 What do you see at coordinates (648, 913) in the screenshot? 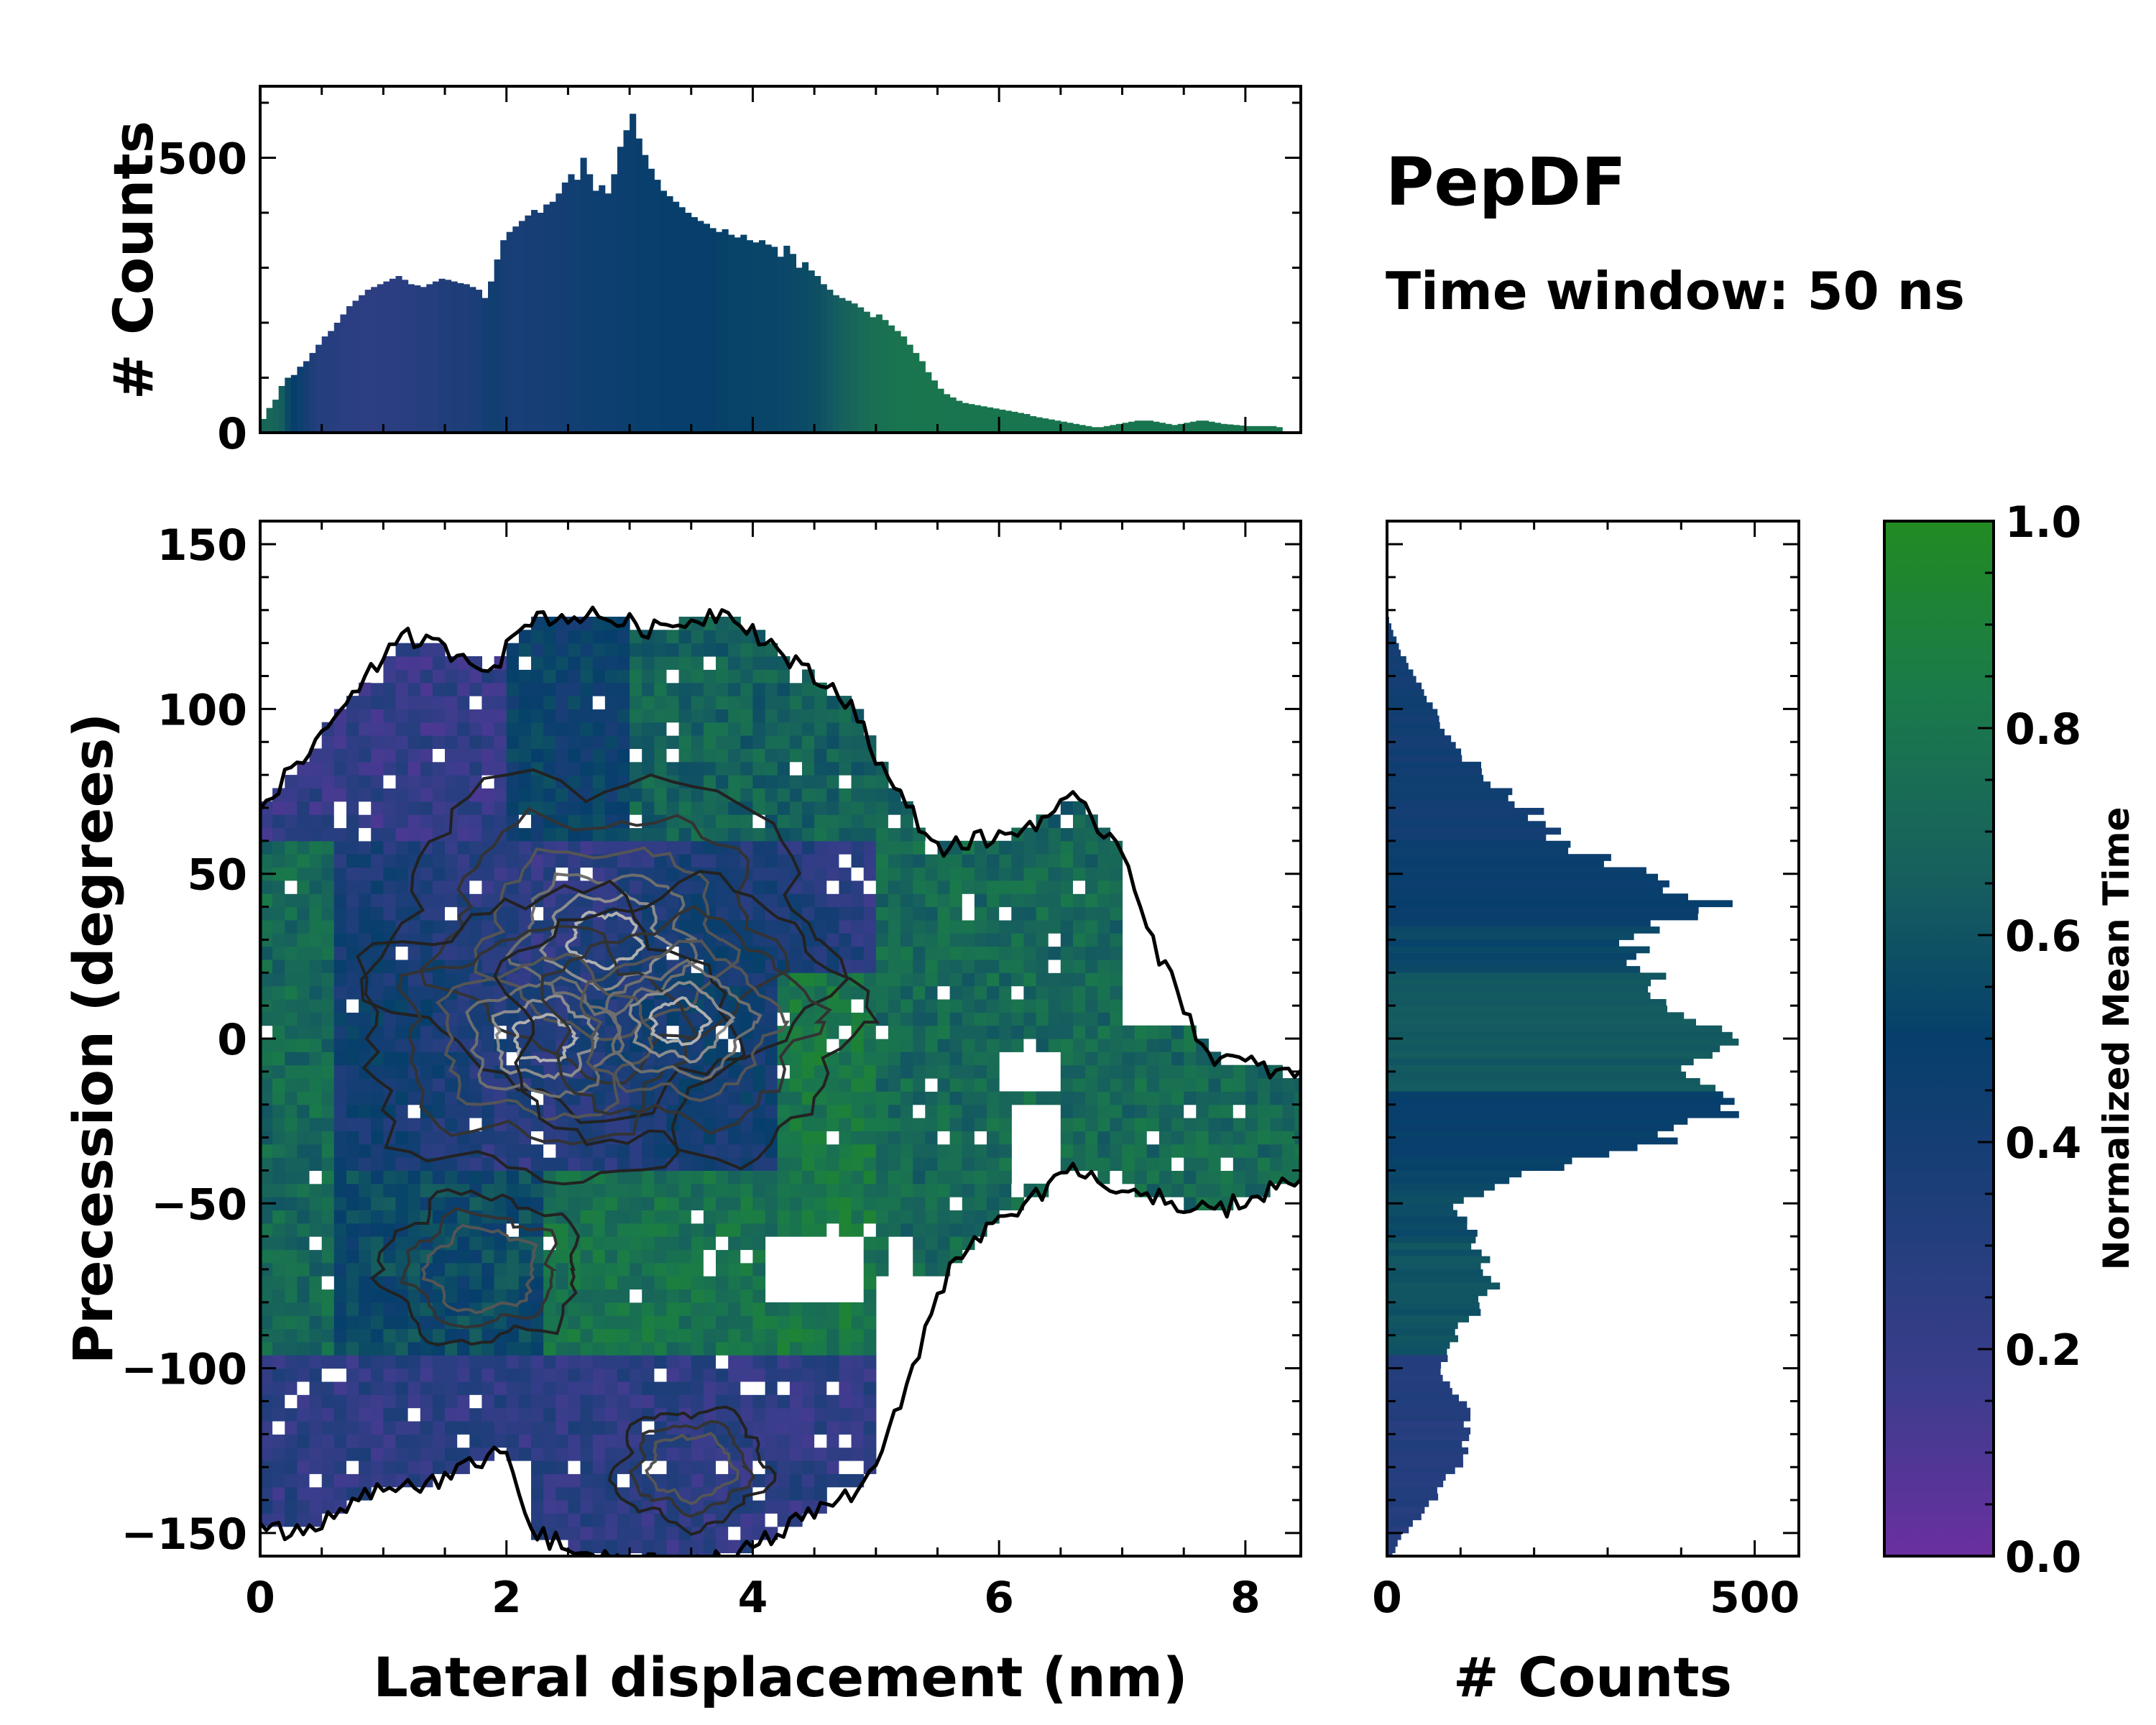
I see `heatmap-cell-2026` at bounding box center [648, 913].